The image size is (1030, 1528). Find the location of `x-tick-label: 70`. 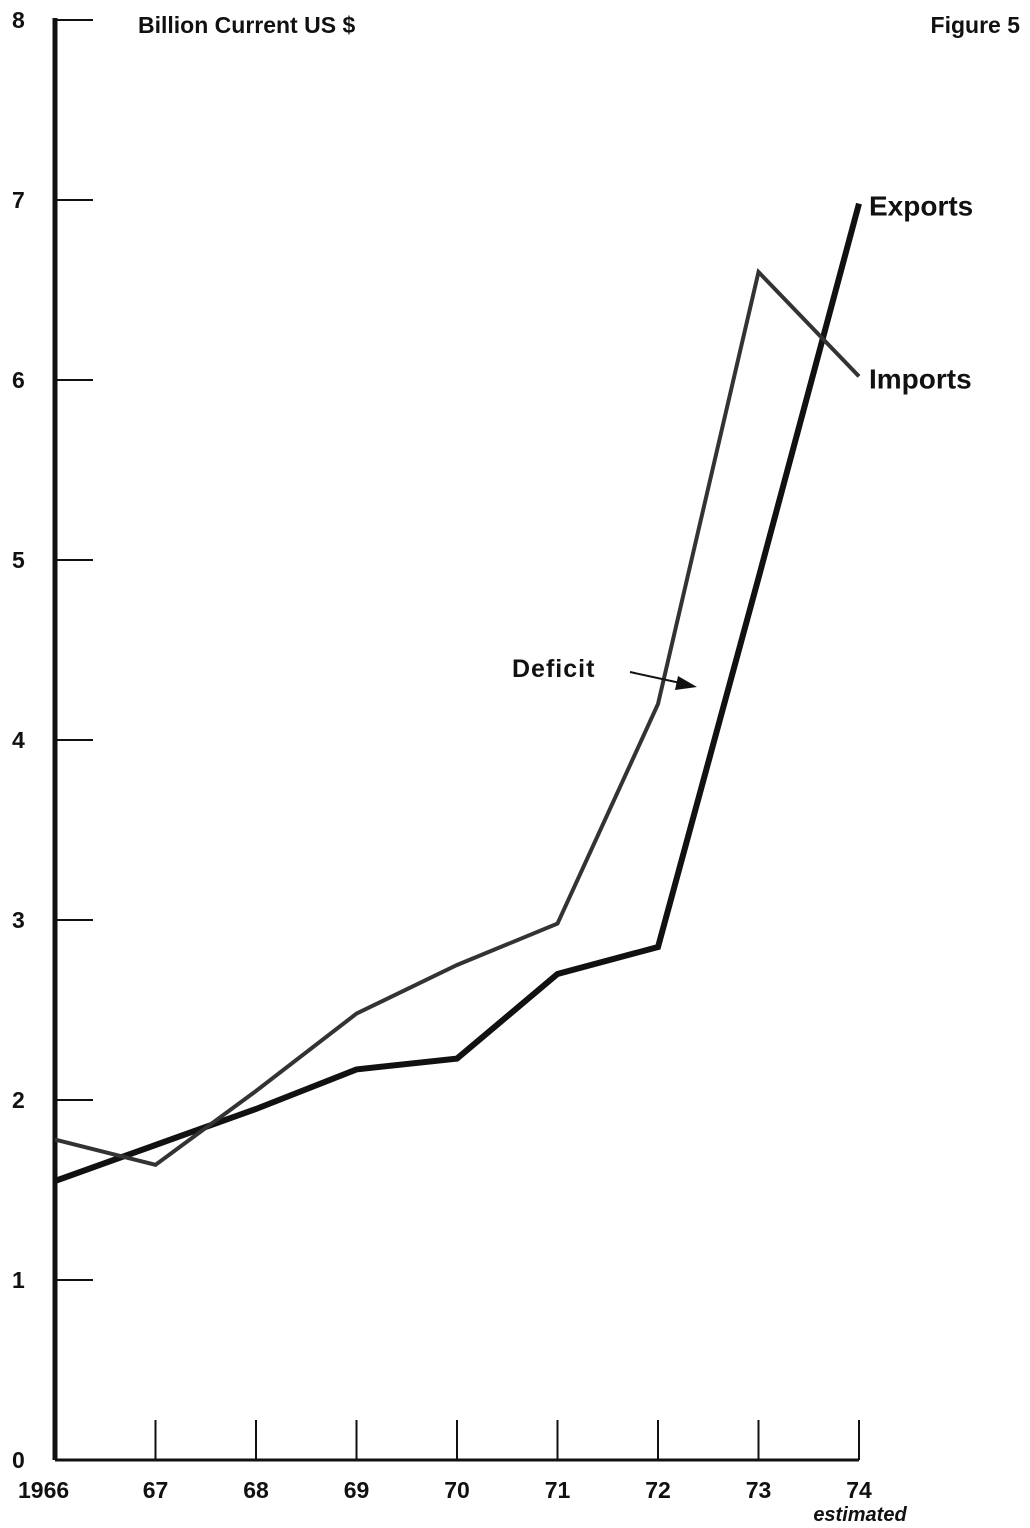

x-tick-label: 70 is located at coordinates (457, 1490).